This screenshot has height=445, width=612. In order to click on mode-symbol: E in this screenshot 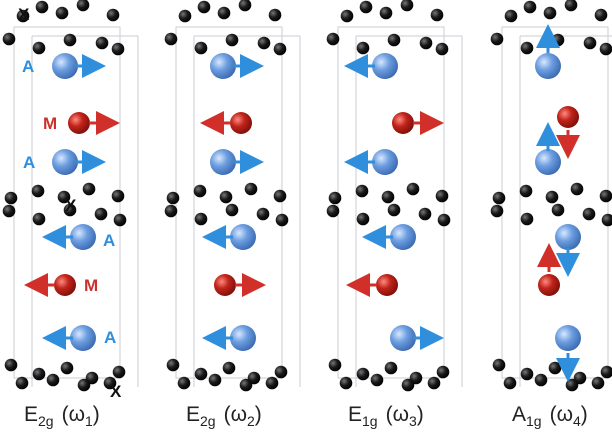, I will do `click(31, 414)`.